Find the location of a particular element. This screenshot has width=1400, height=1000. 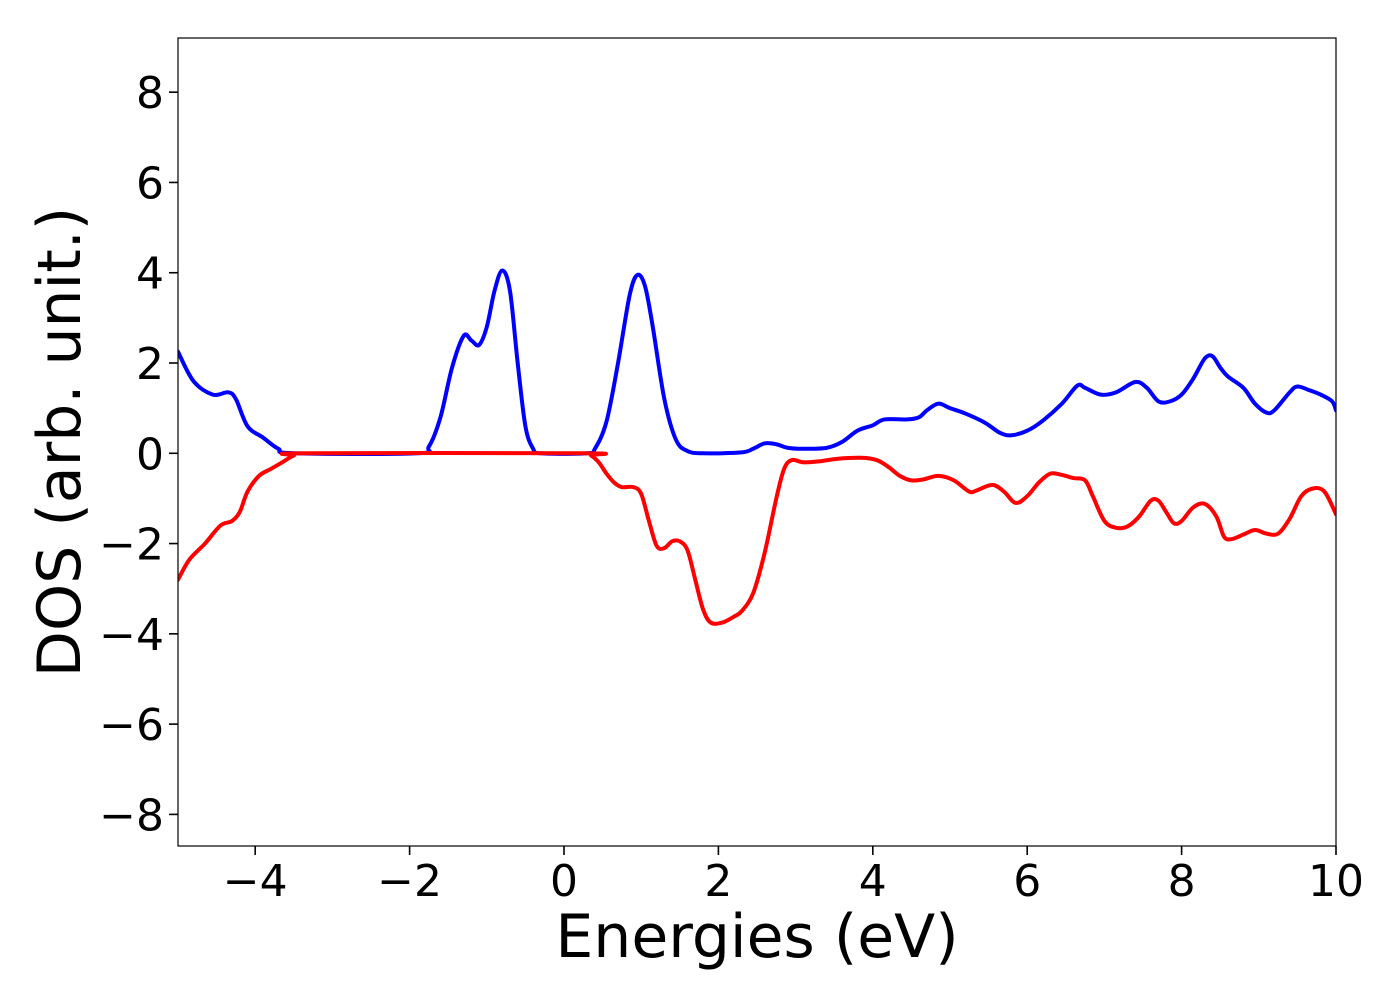

y-tick-label: 2 is located at coordinates (150, 364).